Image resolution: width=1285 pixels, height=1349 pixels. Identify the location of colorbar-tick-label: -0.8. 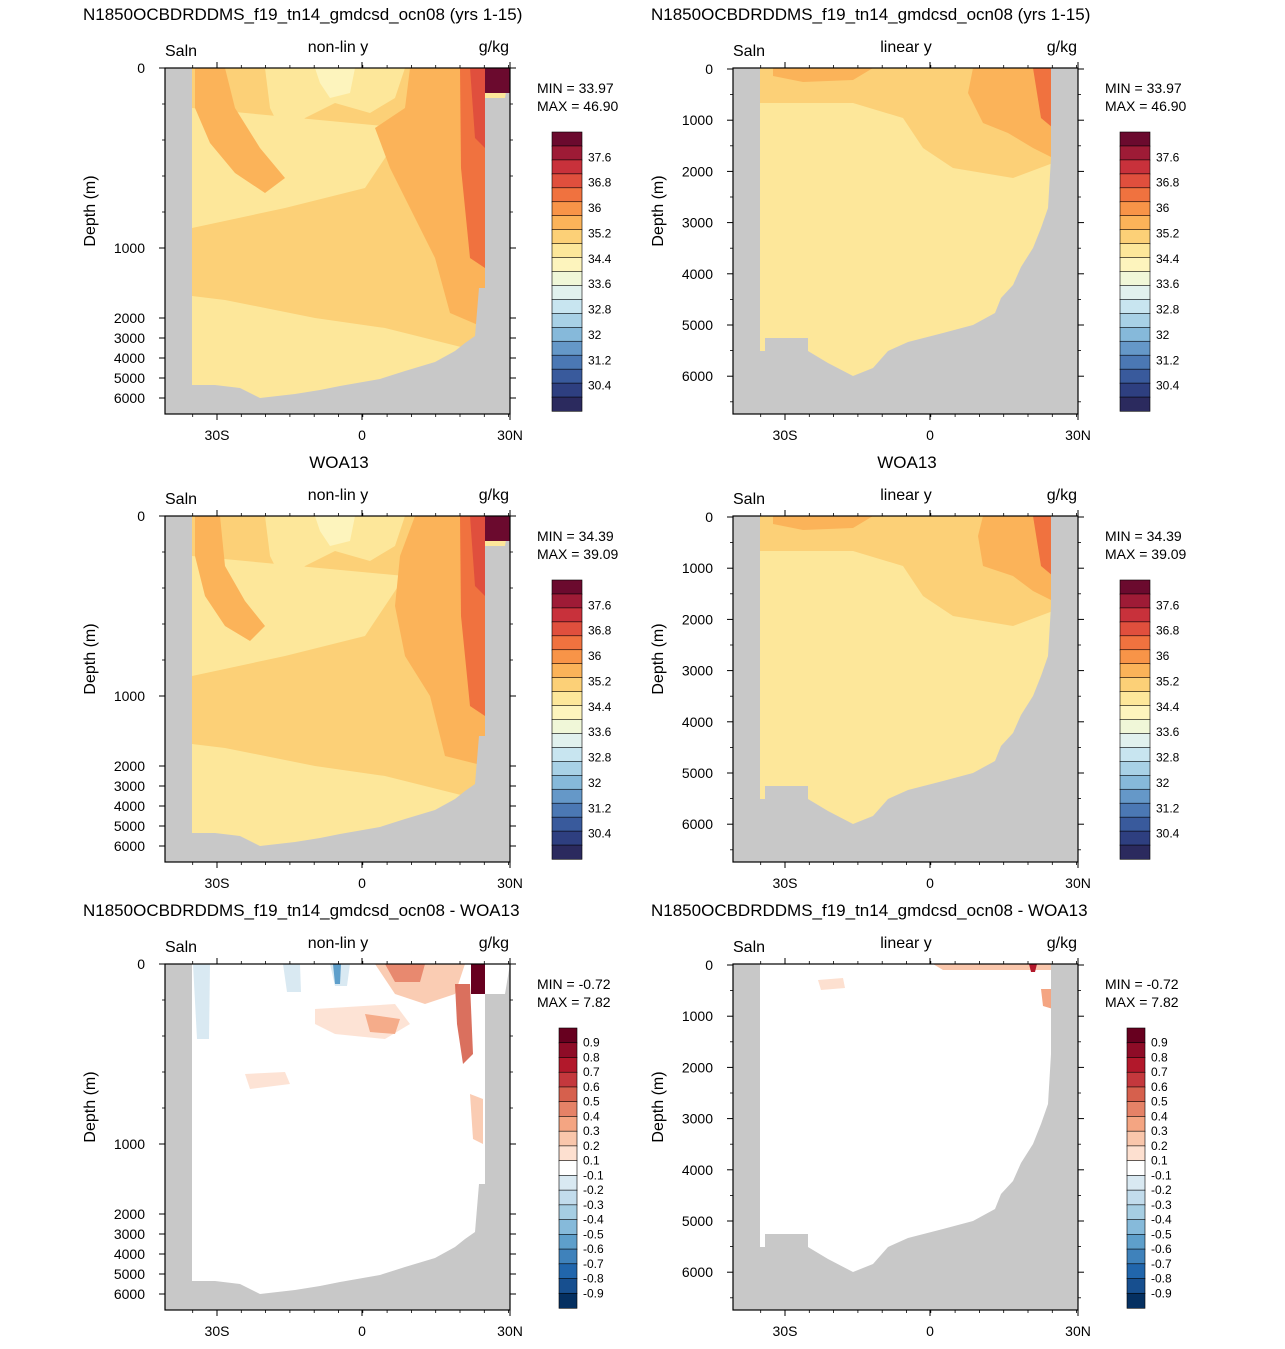
(1161, 1279).